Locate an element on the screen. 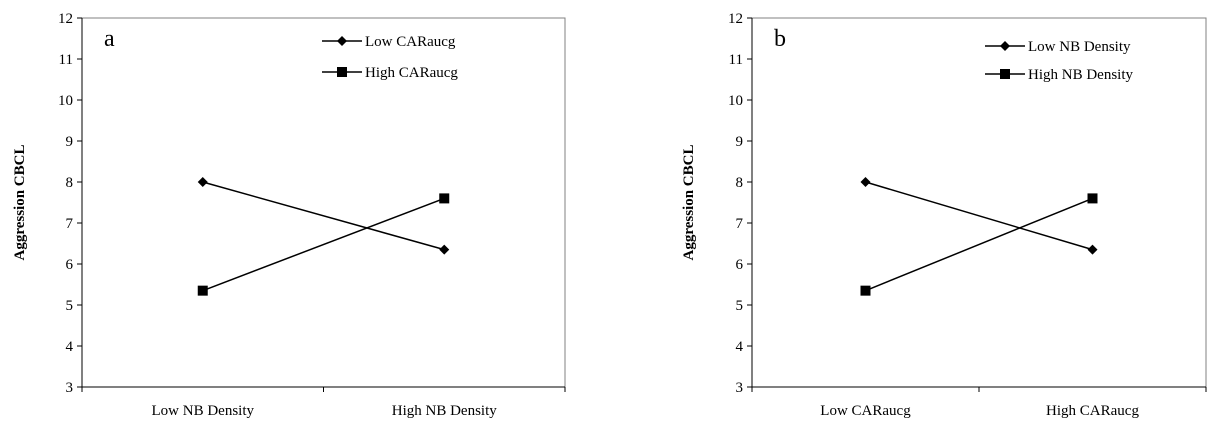  legend-label: High CARaucg is located at coordinates (411, 73).